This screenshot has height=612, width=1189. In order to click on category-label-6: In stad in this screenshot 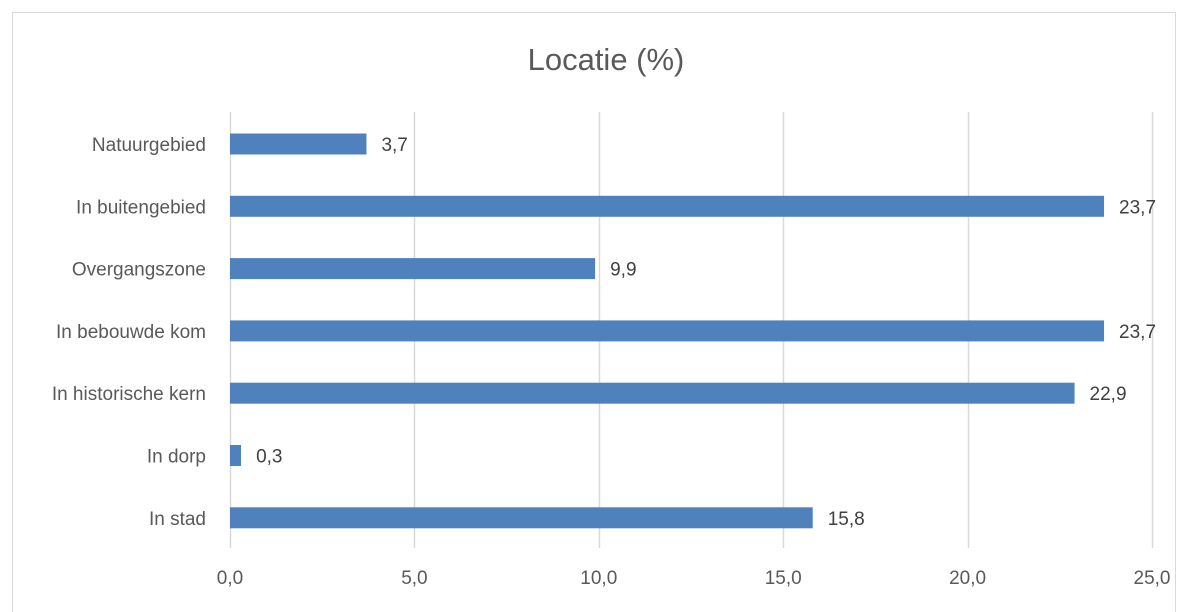, I will do `click(177, 519)`.